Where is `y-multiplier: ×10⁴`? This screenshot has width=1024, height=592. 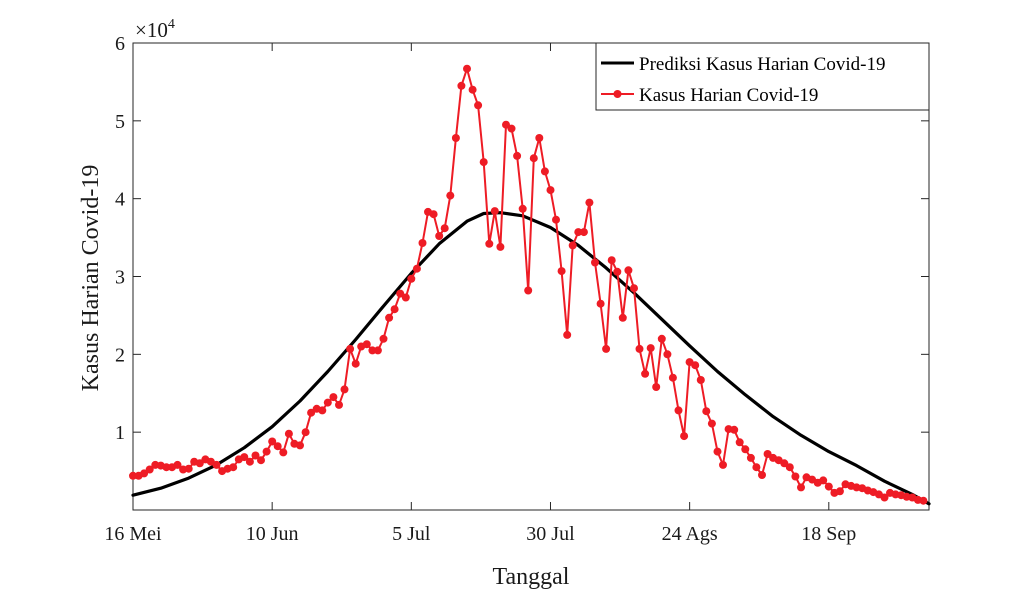
y-multiplier: ×10⁴ is located at coordinates (155, 29).